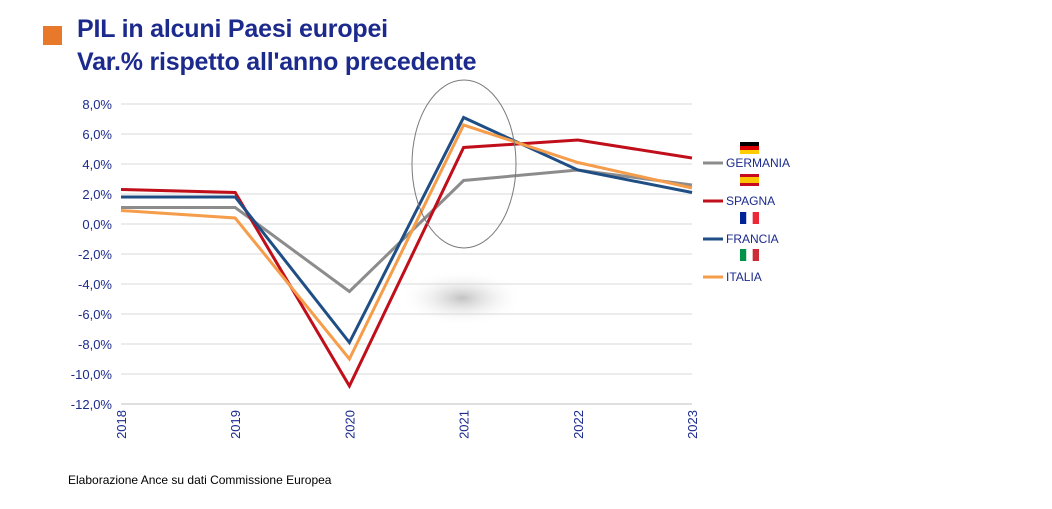  What do you see at coordinates (277, 62) in the screenshot?
I see `chart-subtitle: Var.% rispetto all'anno precedente` at bounding box center [277, 62].